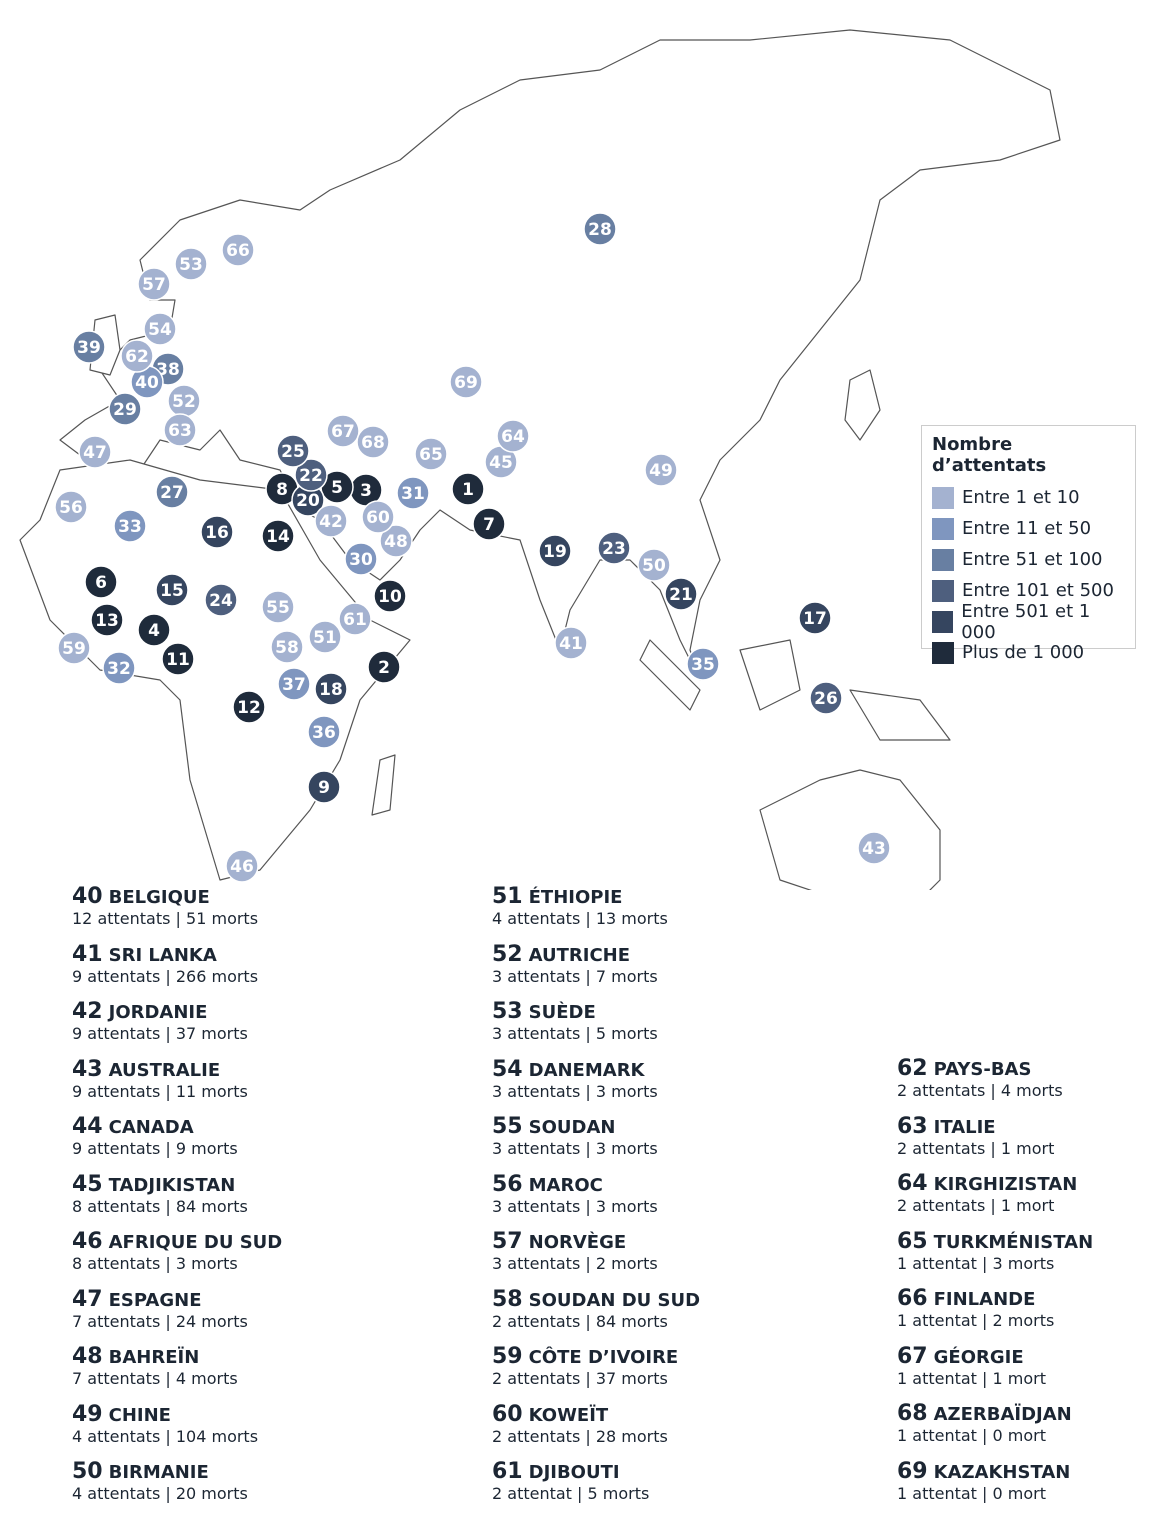 This screenshot has width=1168, height=1538. I want to click on marker: 56, so click(71, 507).